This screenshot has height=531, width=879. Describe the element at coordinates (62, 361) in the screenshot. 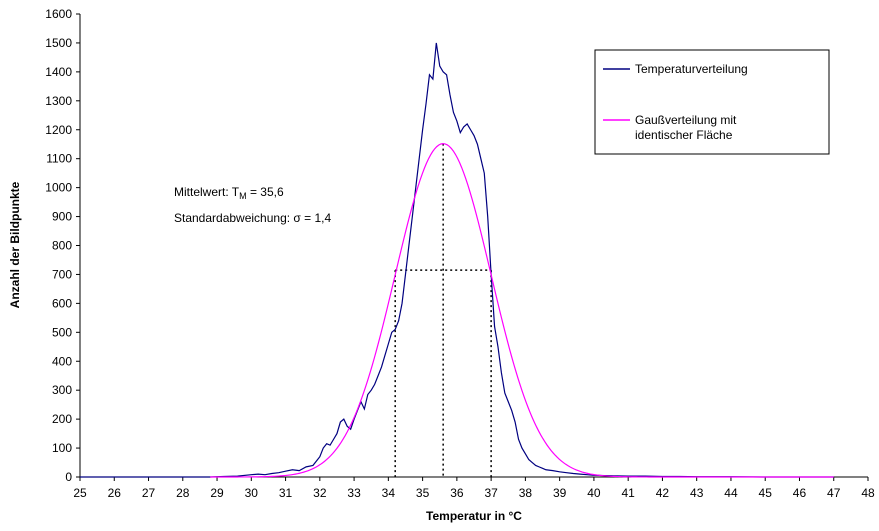

I see `y-tick-label: 400` at that location.